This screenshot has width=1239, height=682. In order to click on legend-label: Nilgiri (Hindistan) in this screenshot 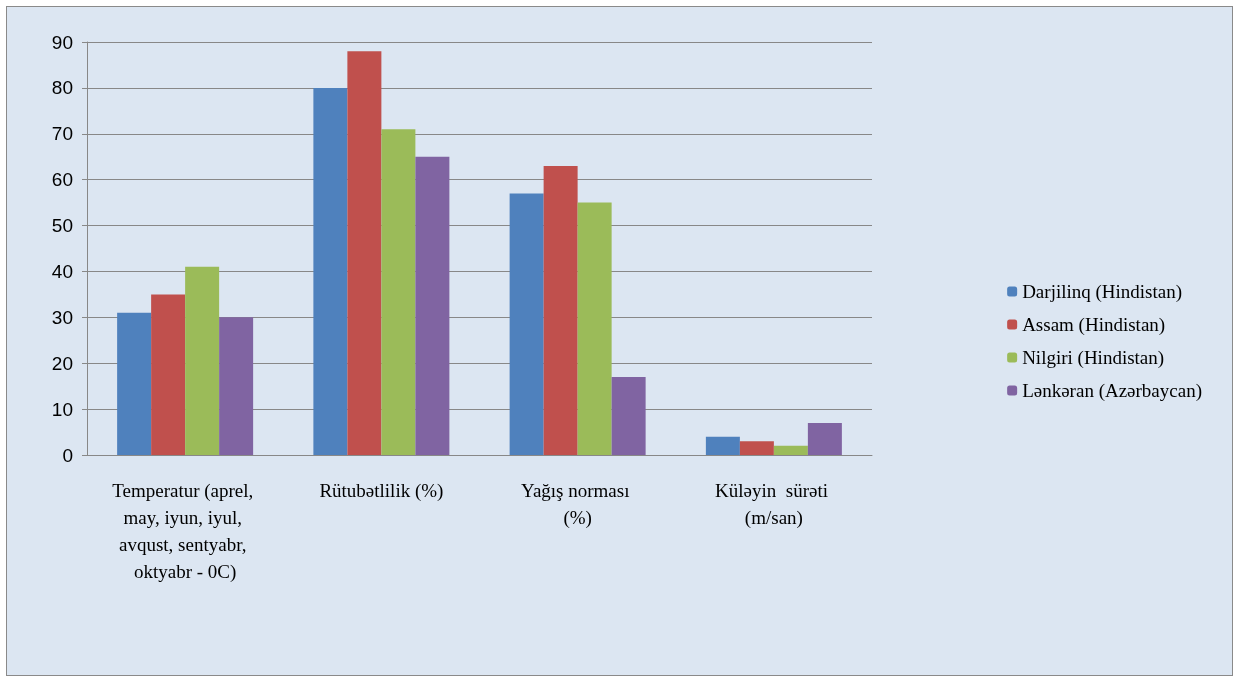, I will do `click(1093, 358)`.